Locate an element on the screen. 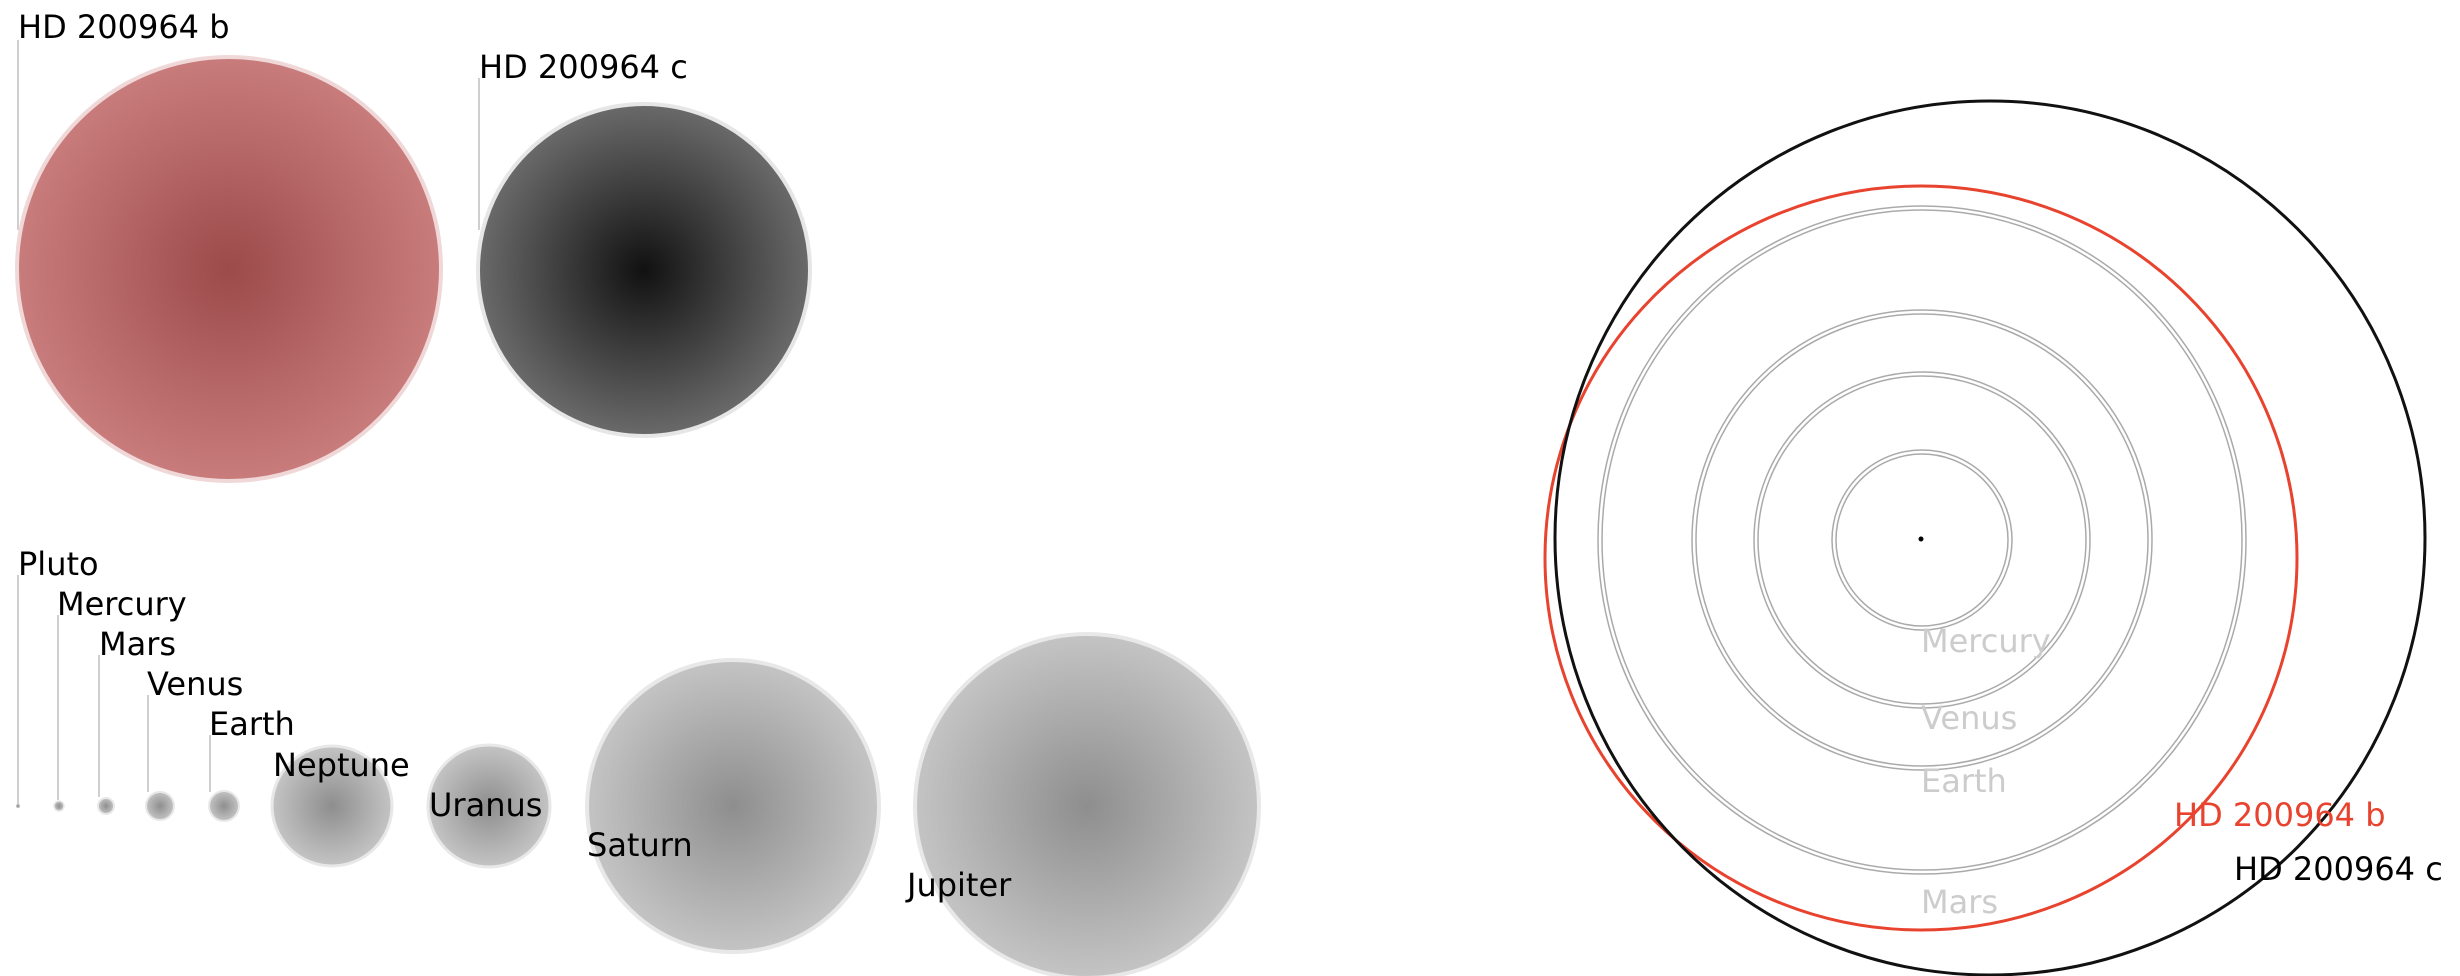  label-uranus: Uranus is located at coordinates (485, 805).